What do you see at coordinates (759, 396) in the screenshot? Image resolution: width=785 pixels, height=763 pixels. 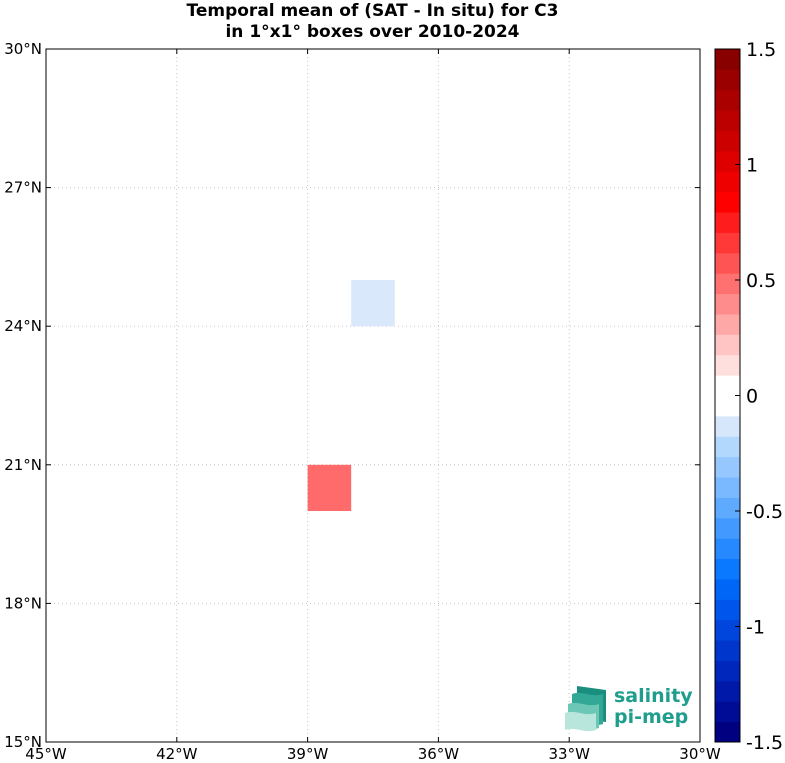 I see `colorbar-ticks: 1.5 1 0.5 0 -0.5 -1 -1.5` at bounding box center [759, 396].